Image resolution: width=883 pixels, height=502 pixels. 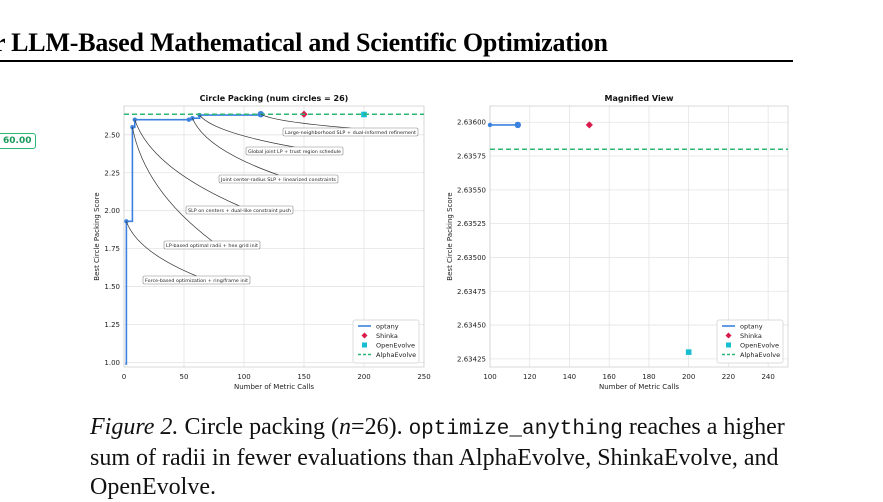 What do you see at coordinates (124, 377) in the screenshot?
I see `x-tick-label: 0` at bounding box center [124, 377].